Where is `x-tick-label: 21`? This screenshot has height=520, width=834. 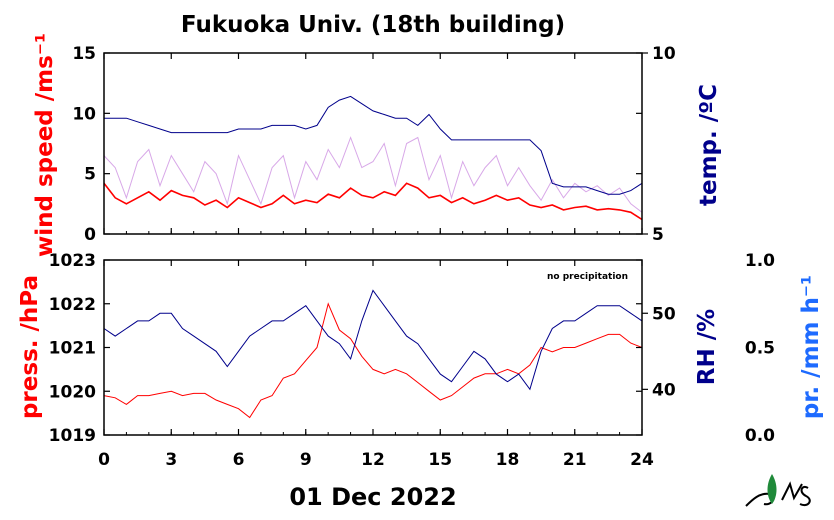
x-tick-label: 21 is located at coordinates (575, 460).